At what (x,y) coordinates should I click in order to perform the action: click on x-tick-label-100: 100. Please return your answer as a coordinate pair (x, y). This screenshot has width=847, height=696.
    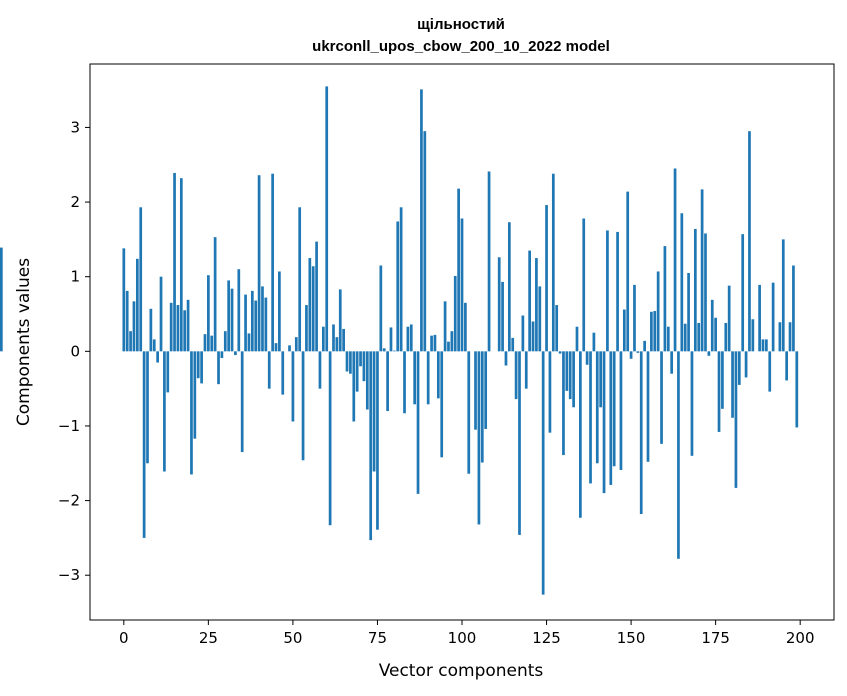
    Looking at the image, I should click on (462, 638).